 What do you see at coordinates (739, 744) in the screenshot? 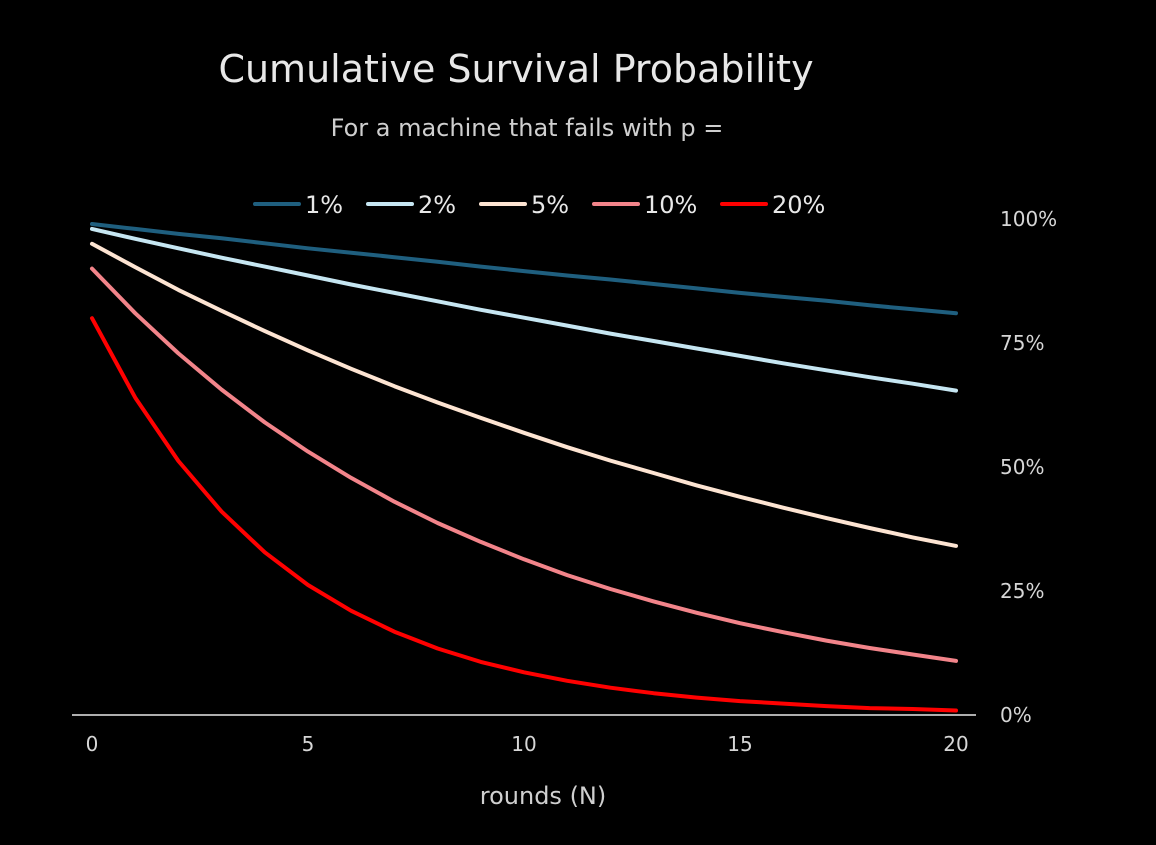
I see `x-tick-label-3: 15` at bounding box center [739, 744].